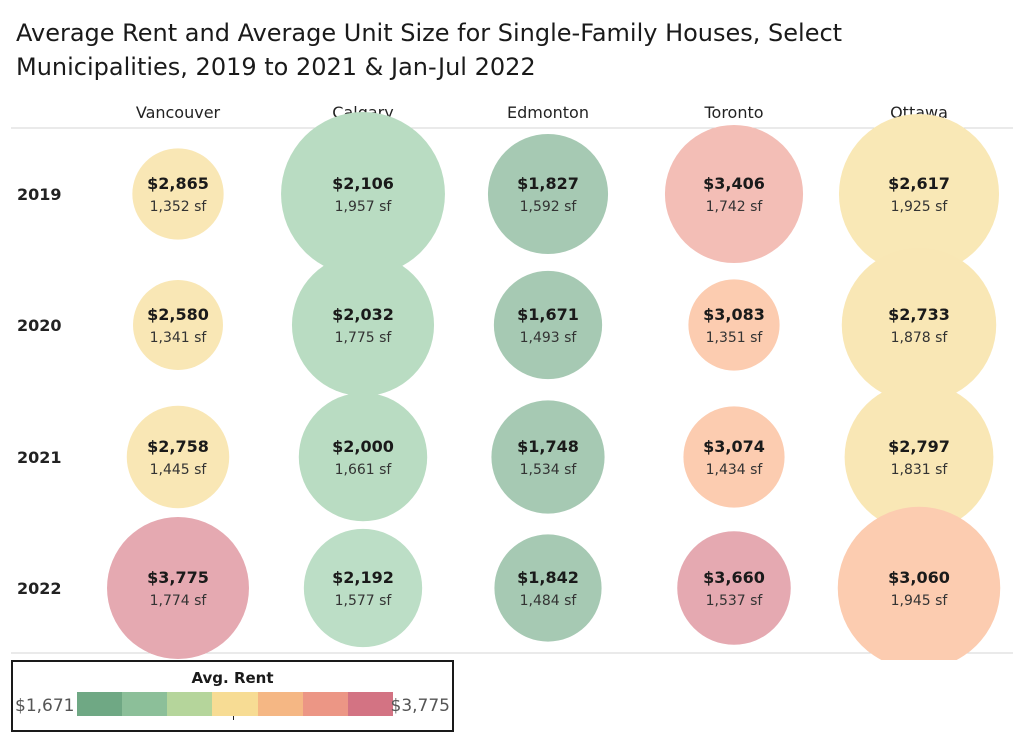  Describe the element at coordinates (734, 183) in the screenshot. I see `rent-label: $3,406` at that location.